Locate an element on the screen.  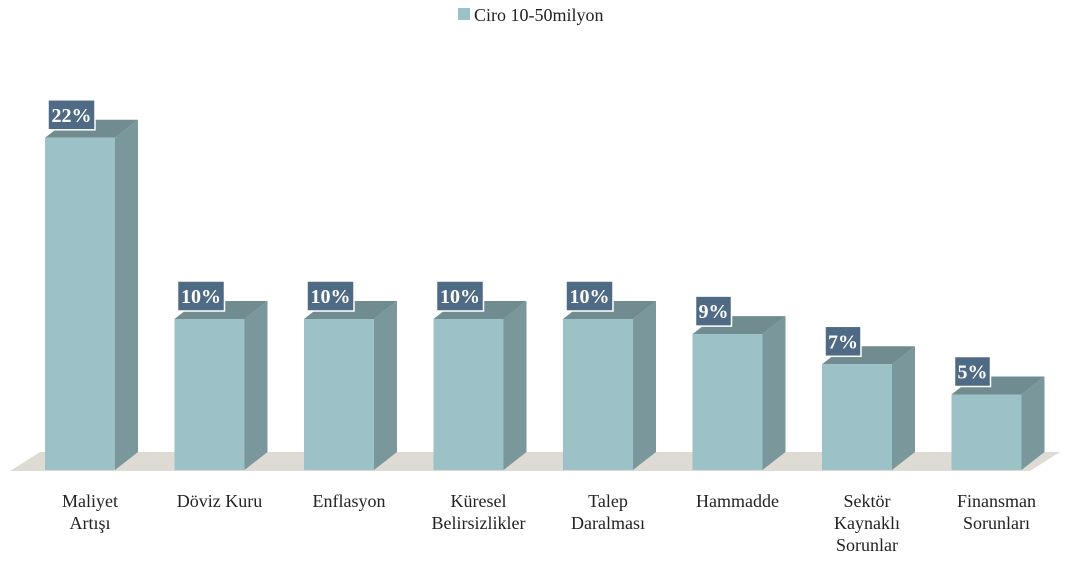
x-tick-label: Enflasyon is located at coordinates (349, 501).